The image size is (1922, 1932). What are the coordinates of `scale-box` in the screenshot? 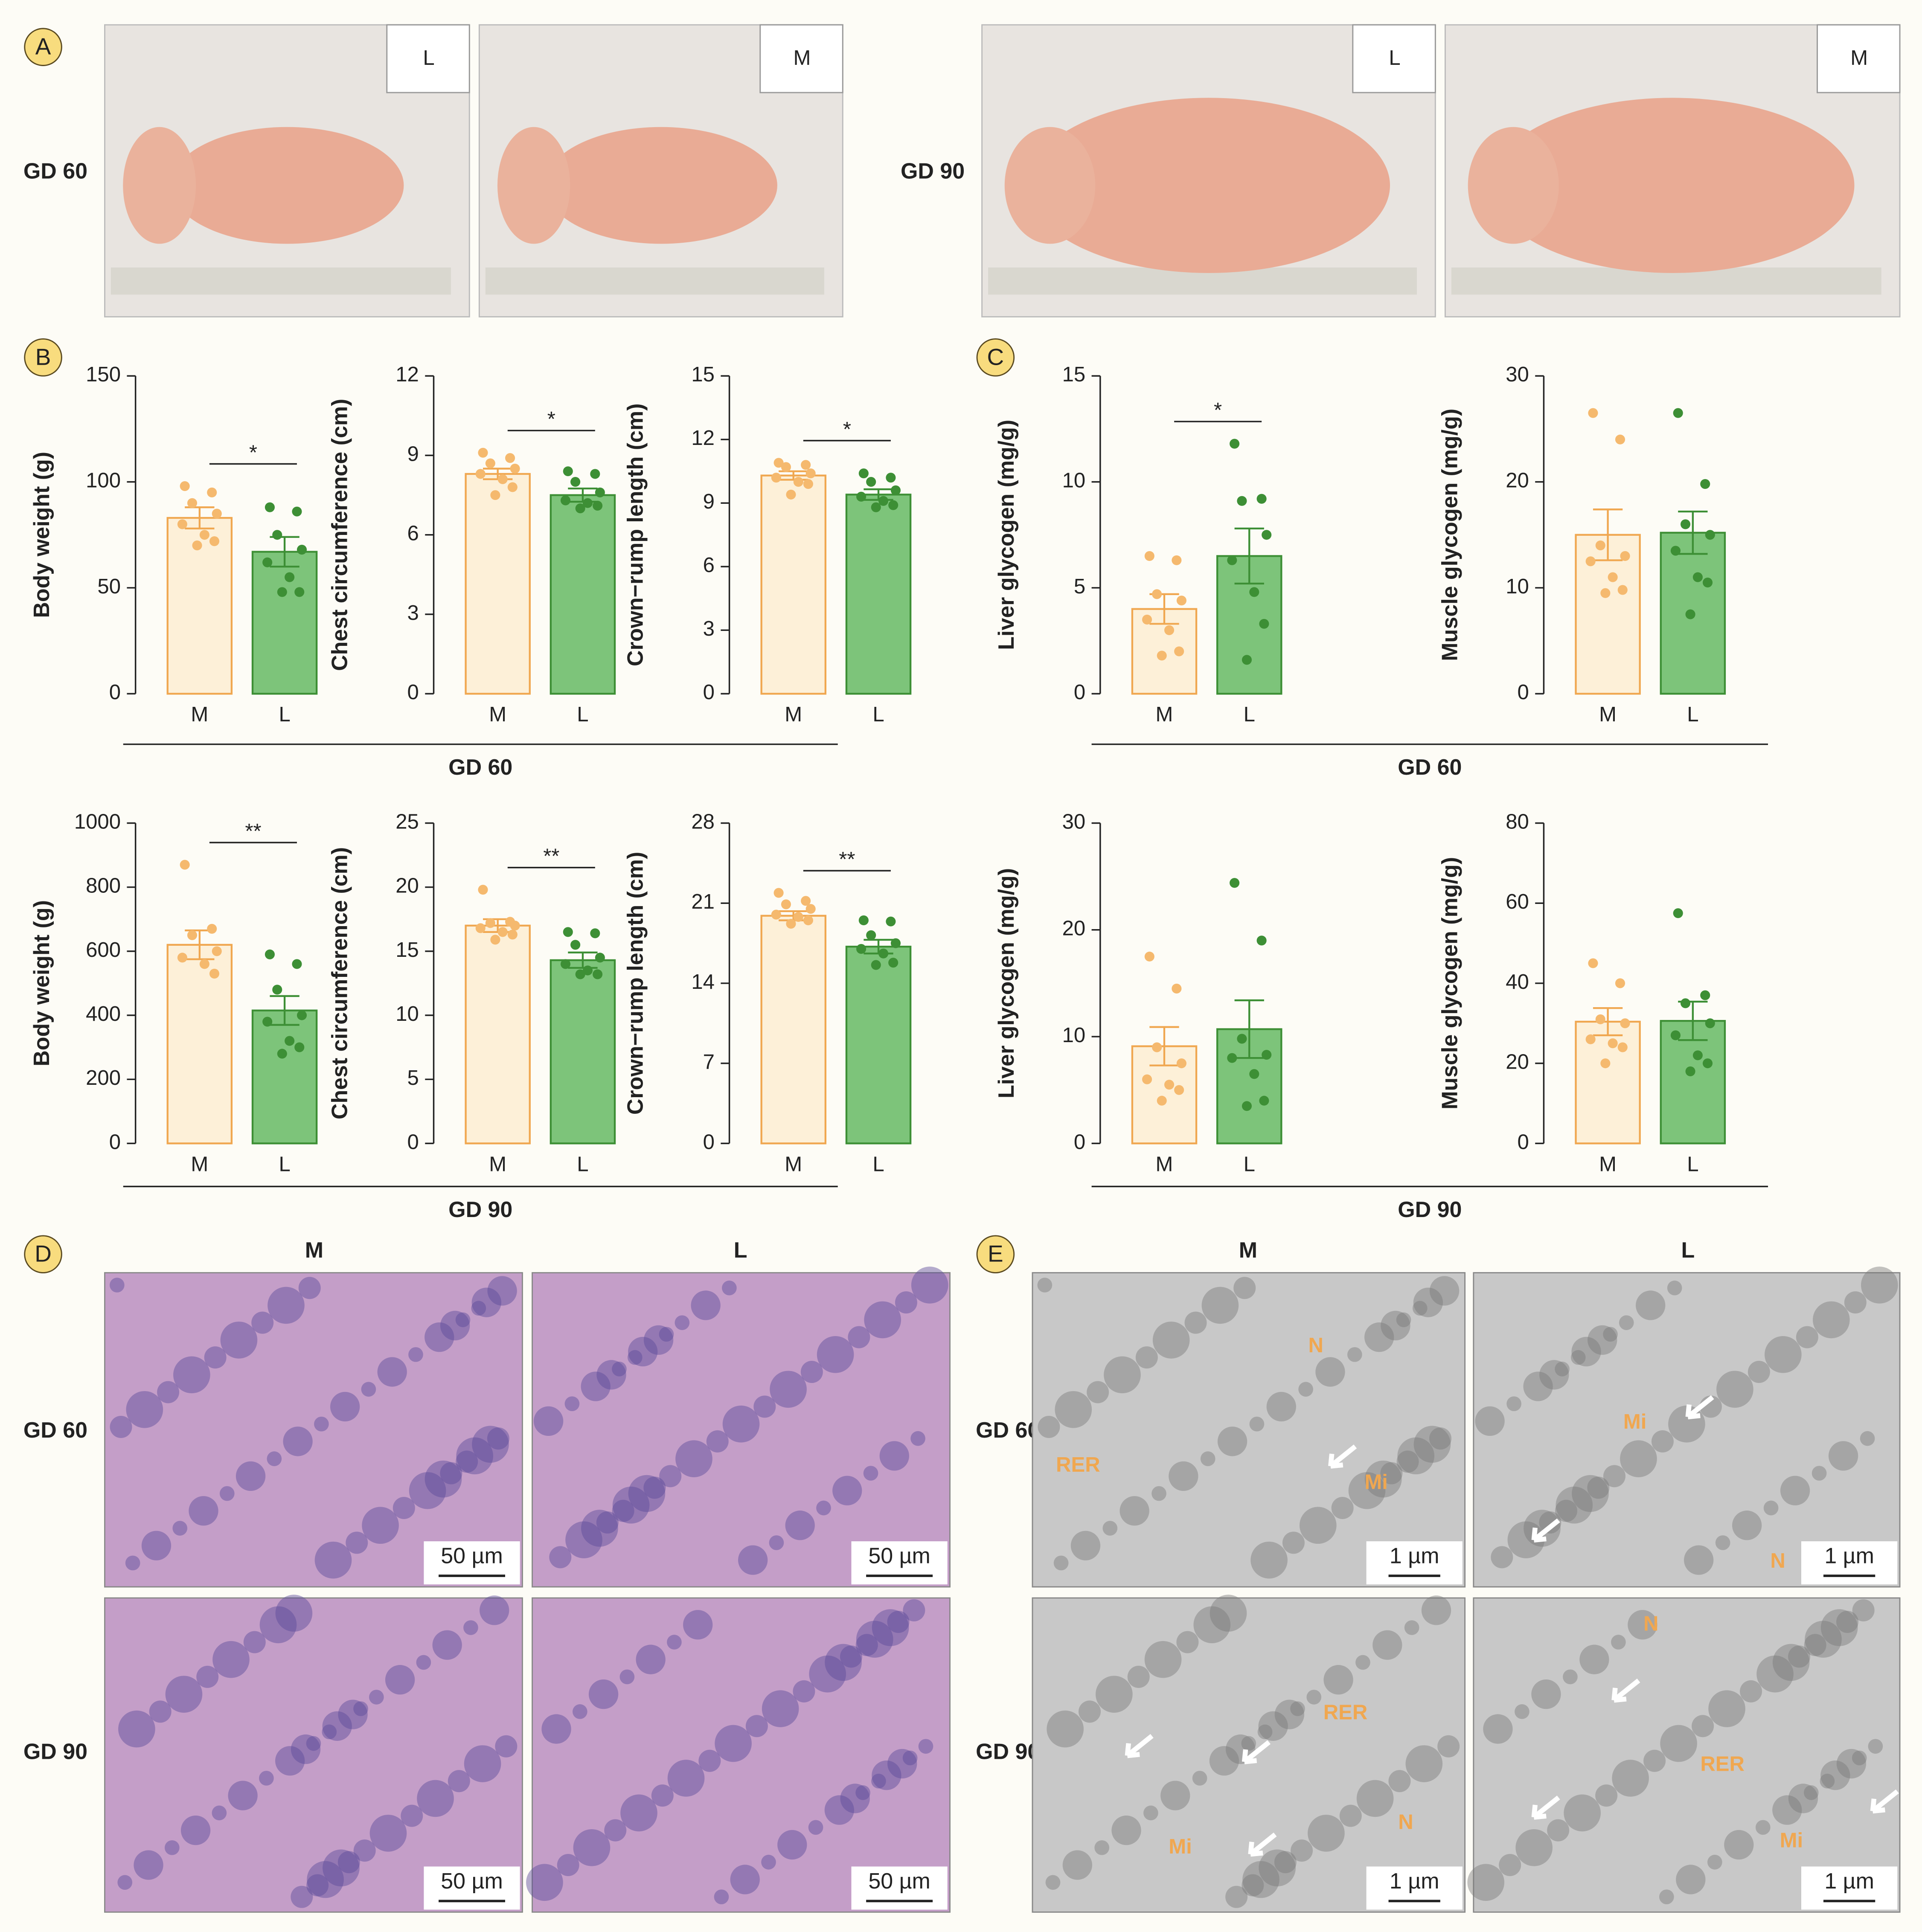 It's located at (472, 1888).